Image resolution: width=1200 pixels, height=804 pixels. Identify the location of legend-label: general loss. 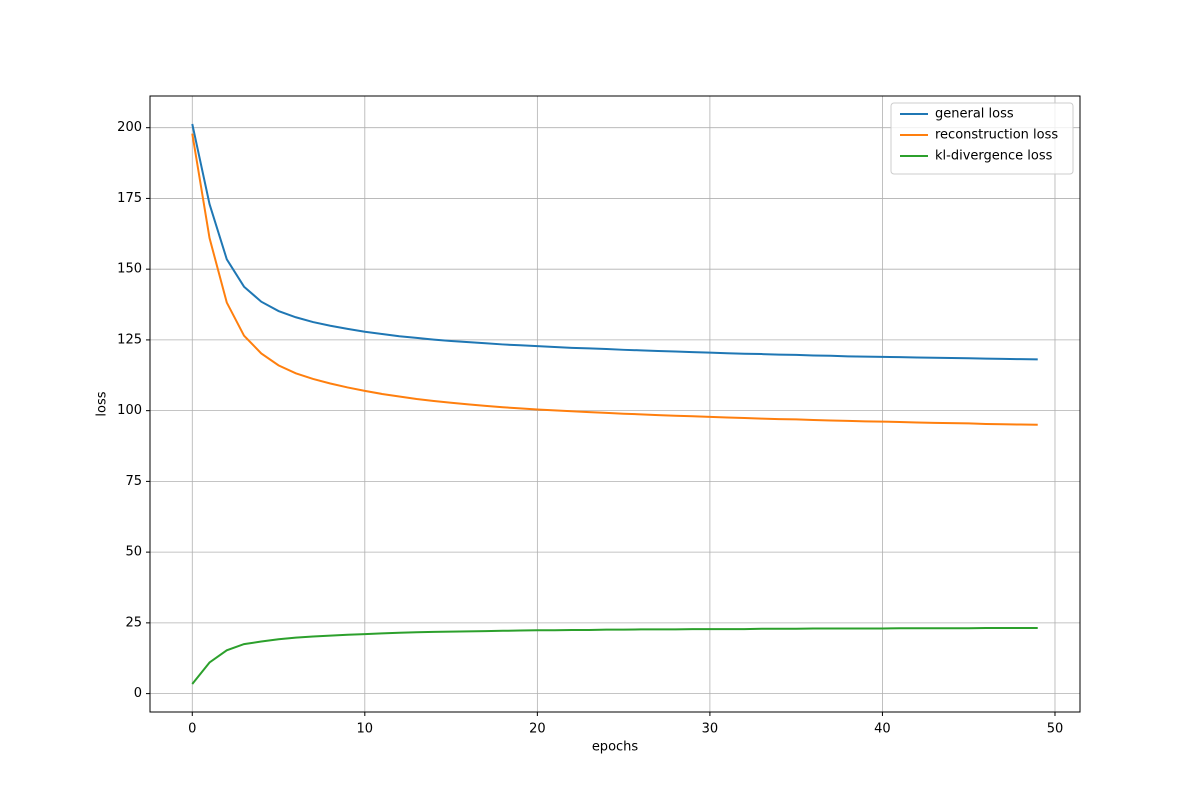
(974, 114).